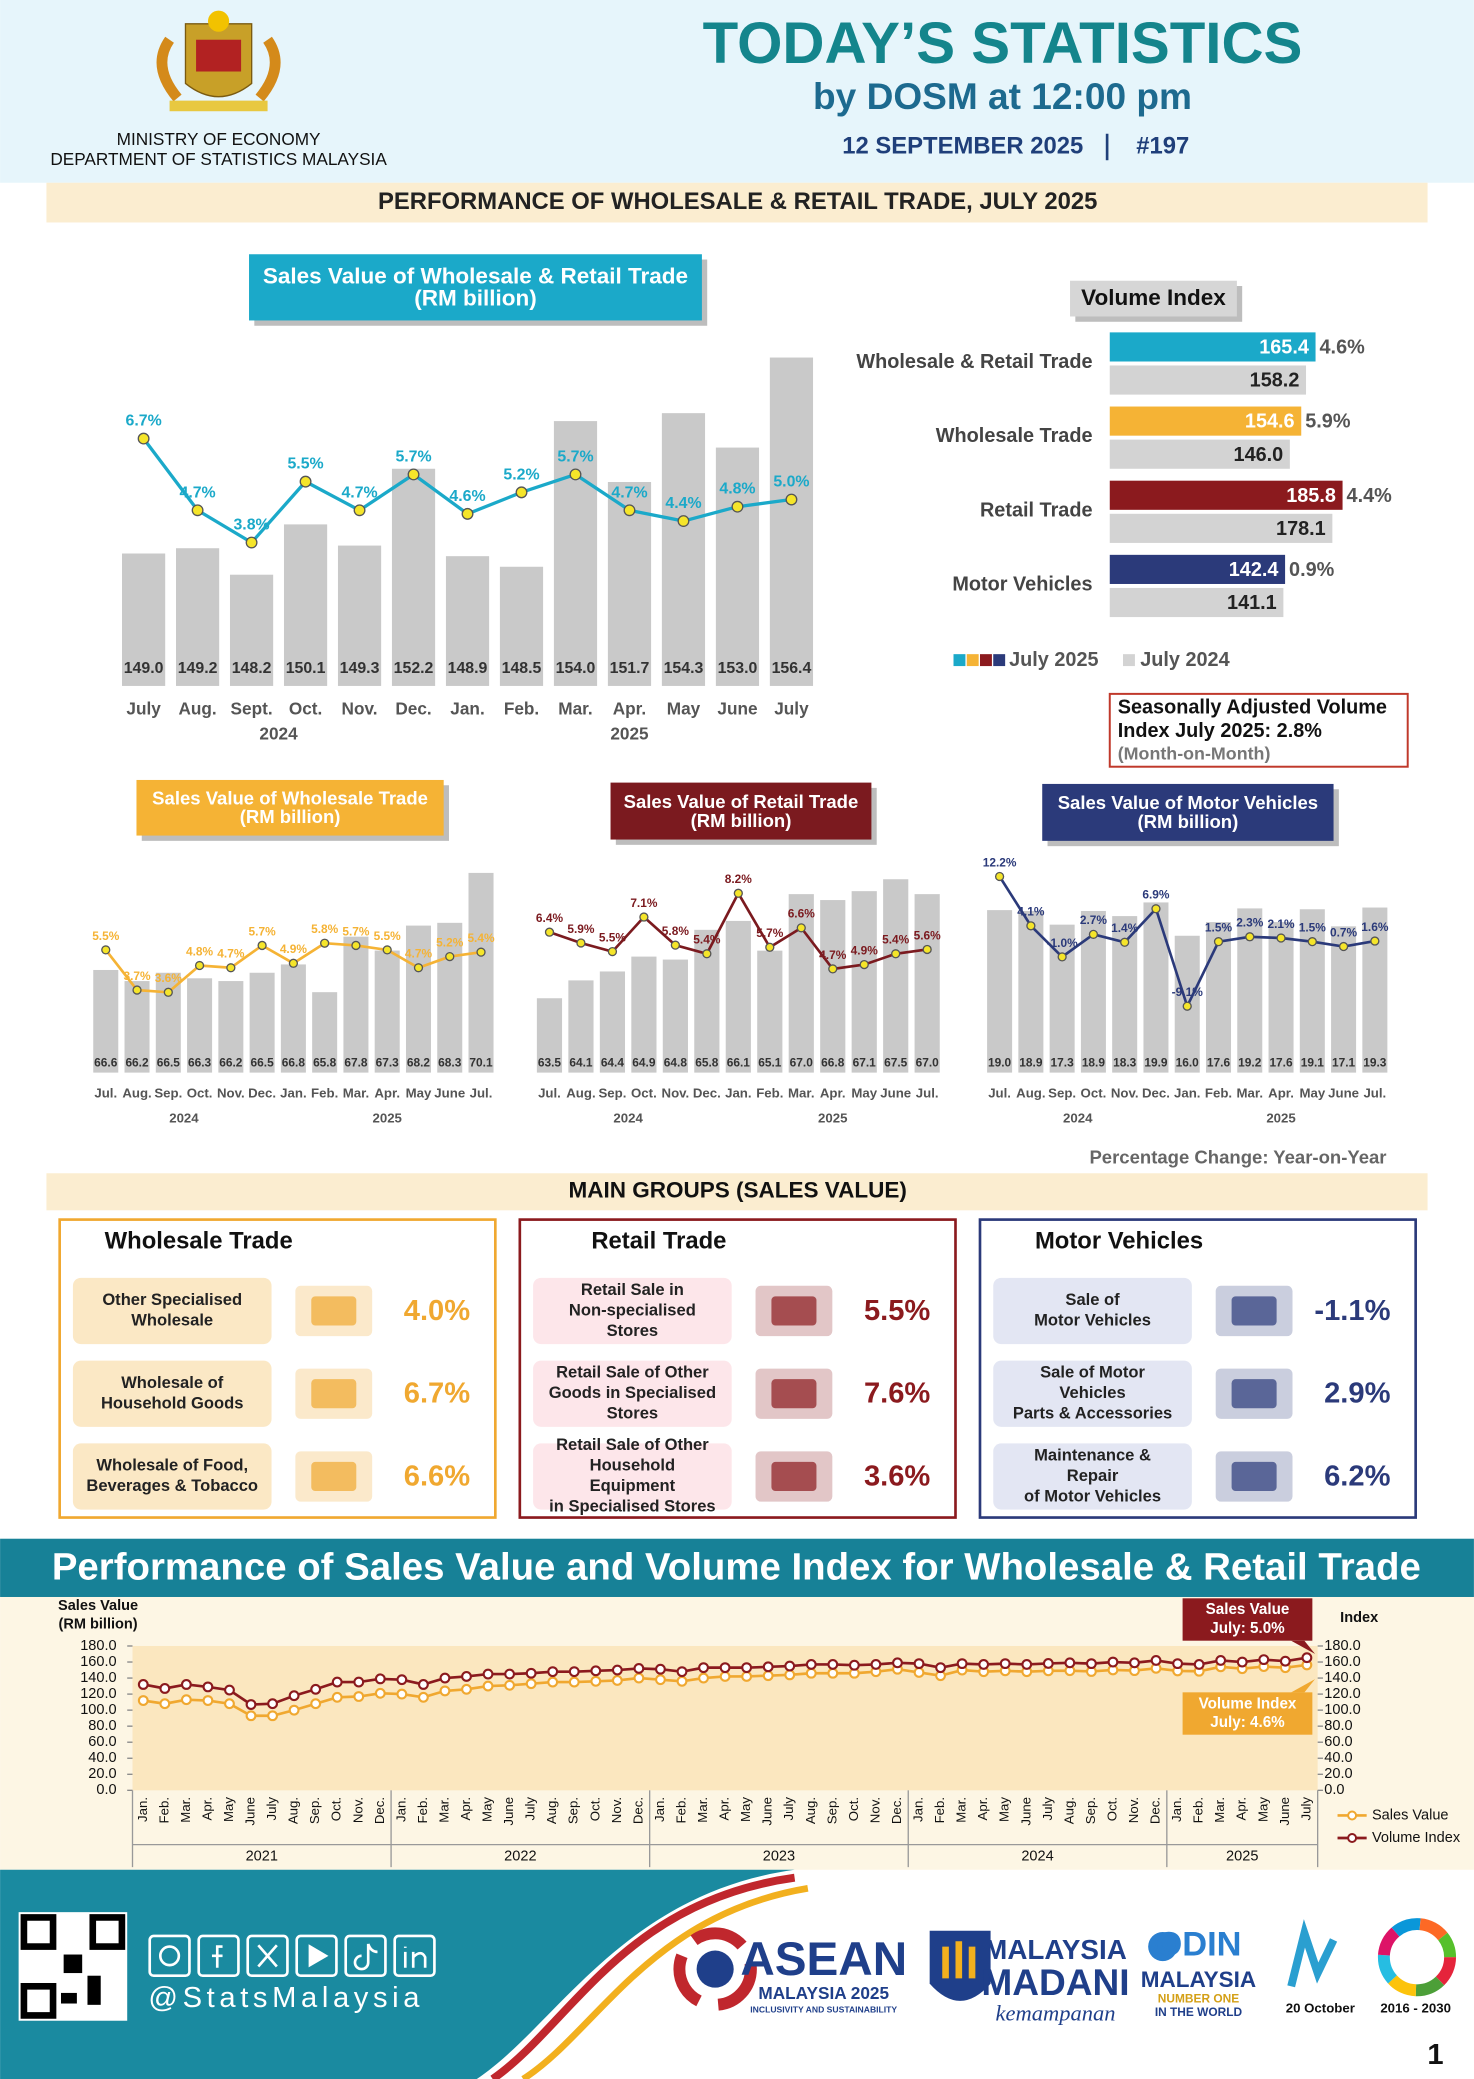 The height and width of the screenshot is (2079, 1474). I want to click on bar-value-label: 17.6, so click(1219, 1062).